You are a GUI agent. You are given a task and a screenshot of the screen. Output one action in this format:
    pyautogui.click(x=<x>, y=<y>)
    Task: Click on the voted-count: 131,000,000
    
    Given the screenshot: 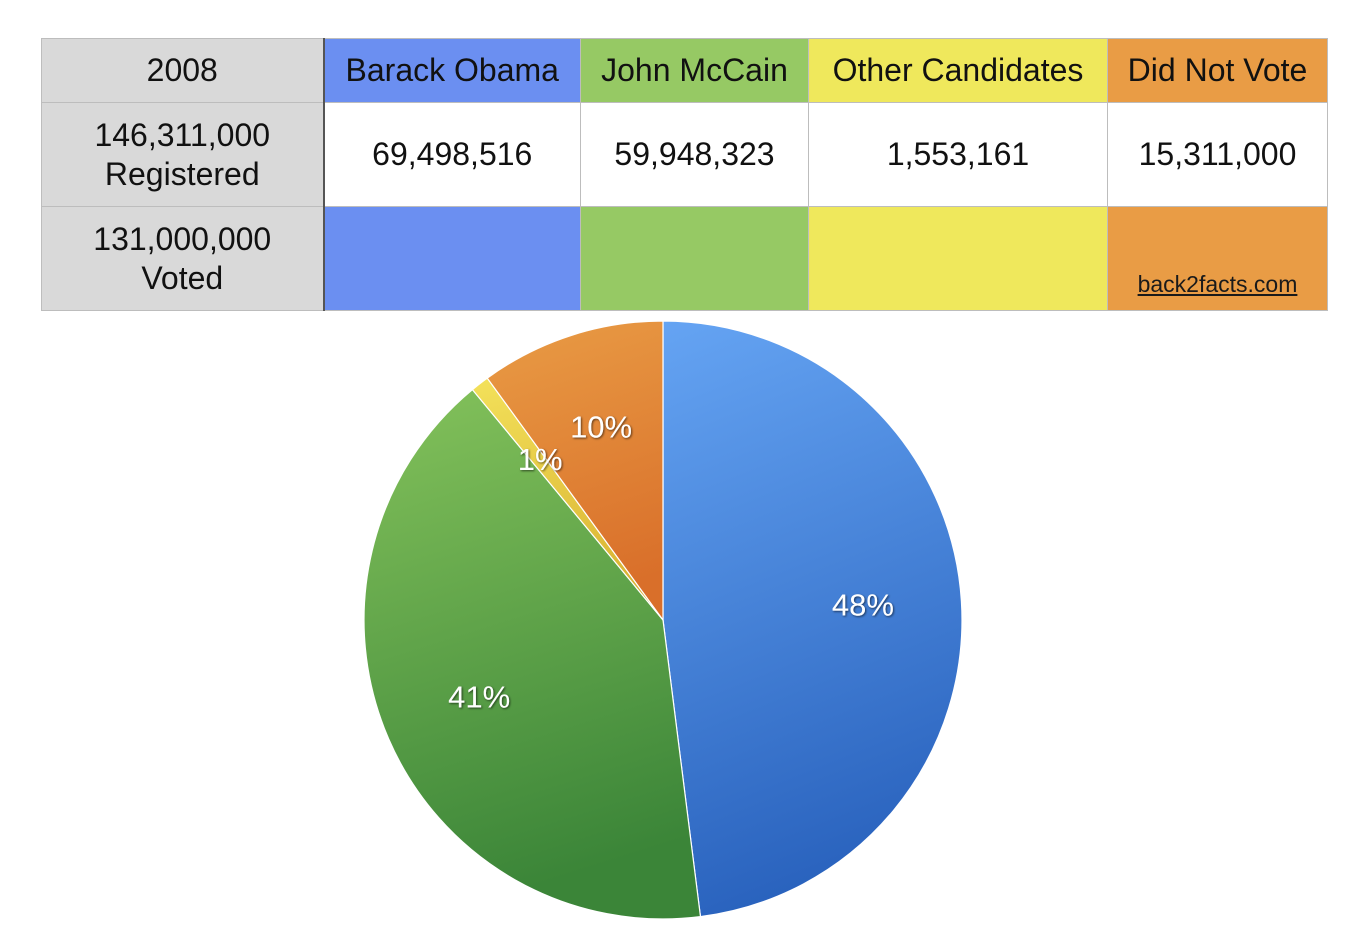 What is the action you would take?
    pyautogui.click(x=182, y=238)
    